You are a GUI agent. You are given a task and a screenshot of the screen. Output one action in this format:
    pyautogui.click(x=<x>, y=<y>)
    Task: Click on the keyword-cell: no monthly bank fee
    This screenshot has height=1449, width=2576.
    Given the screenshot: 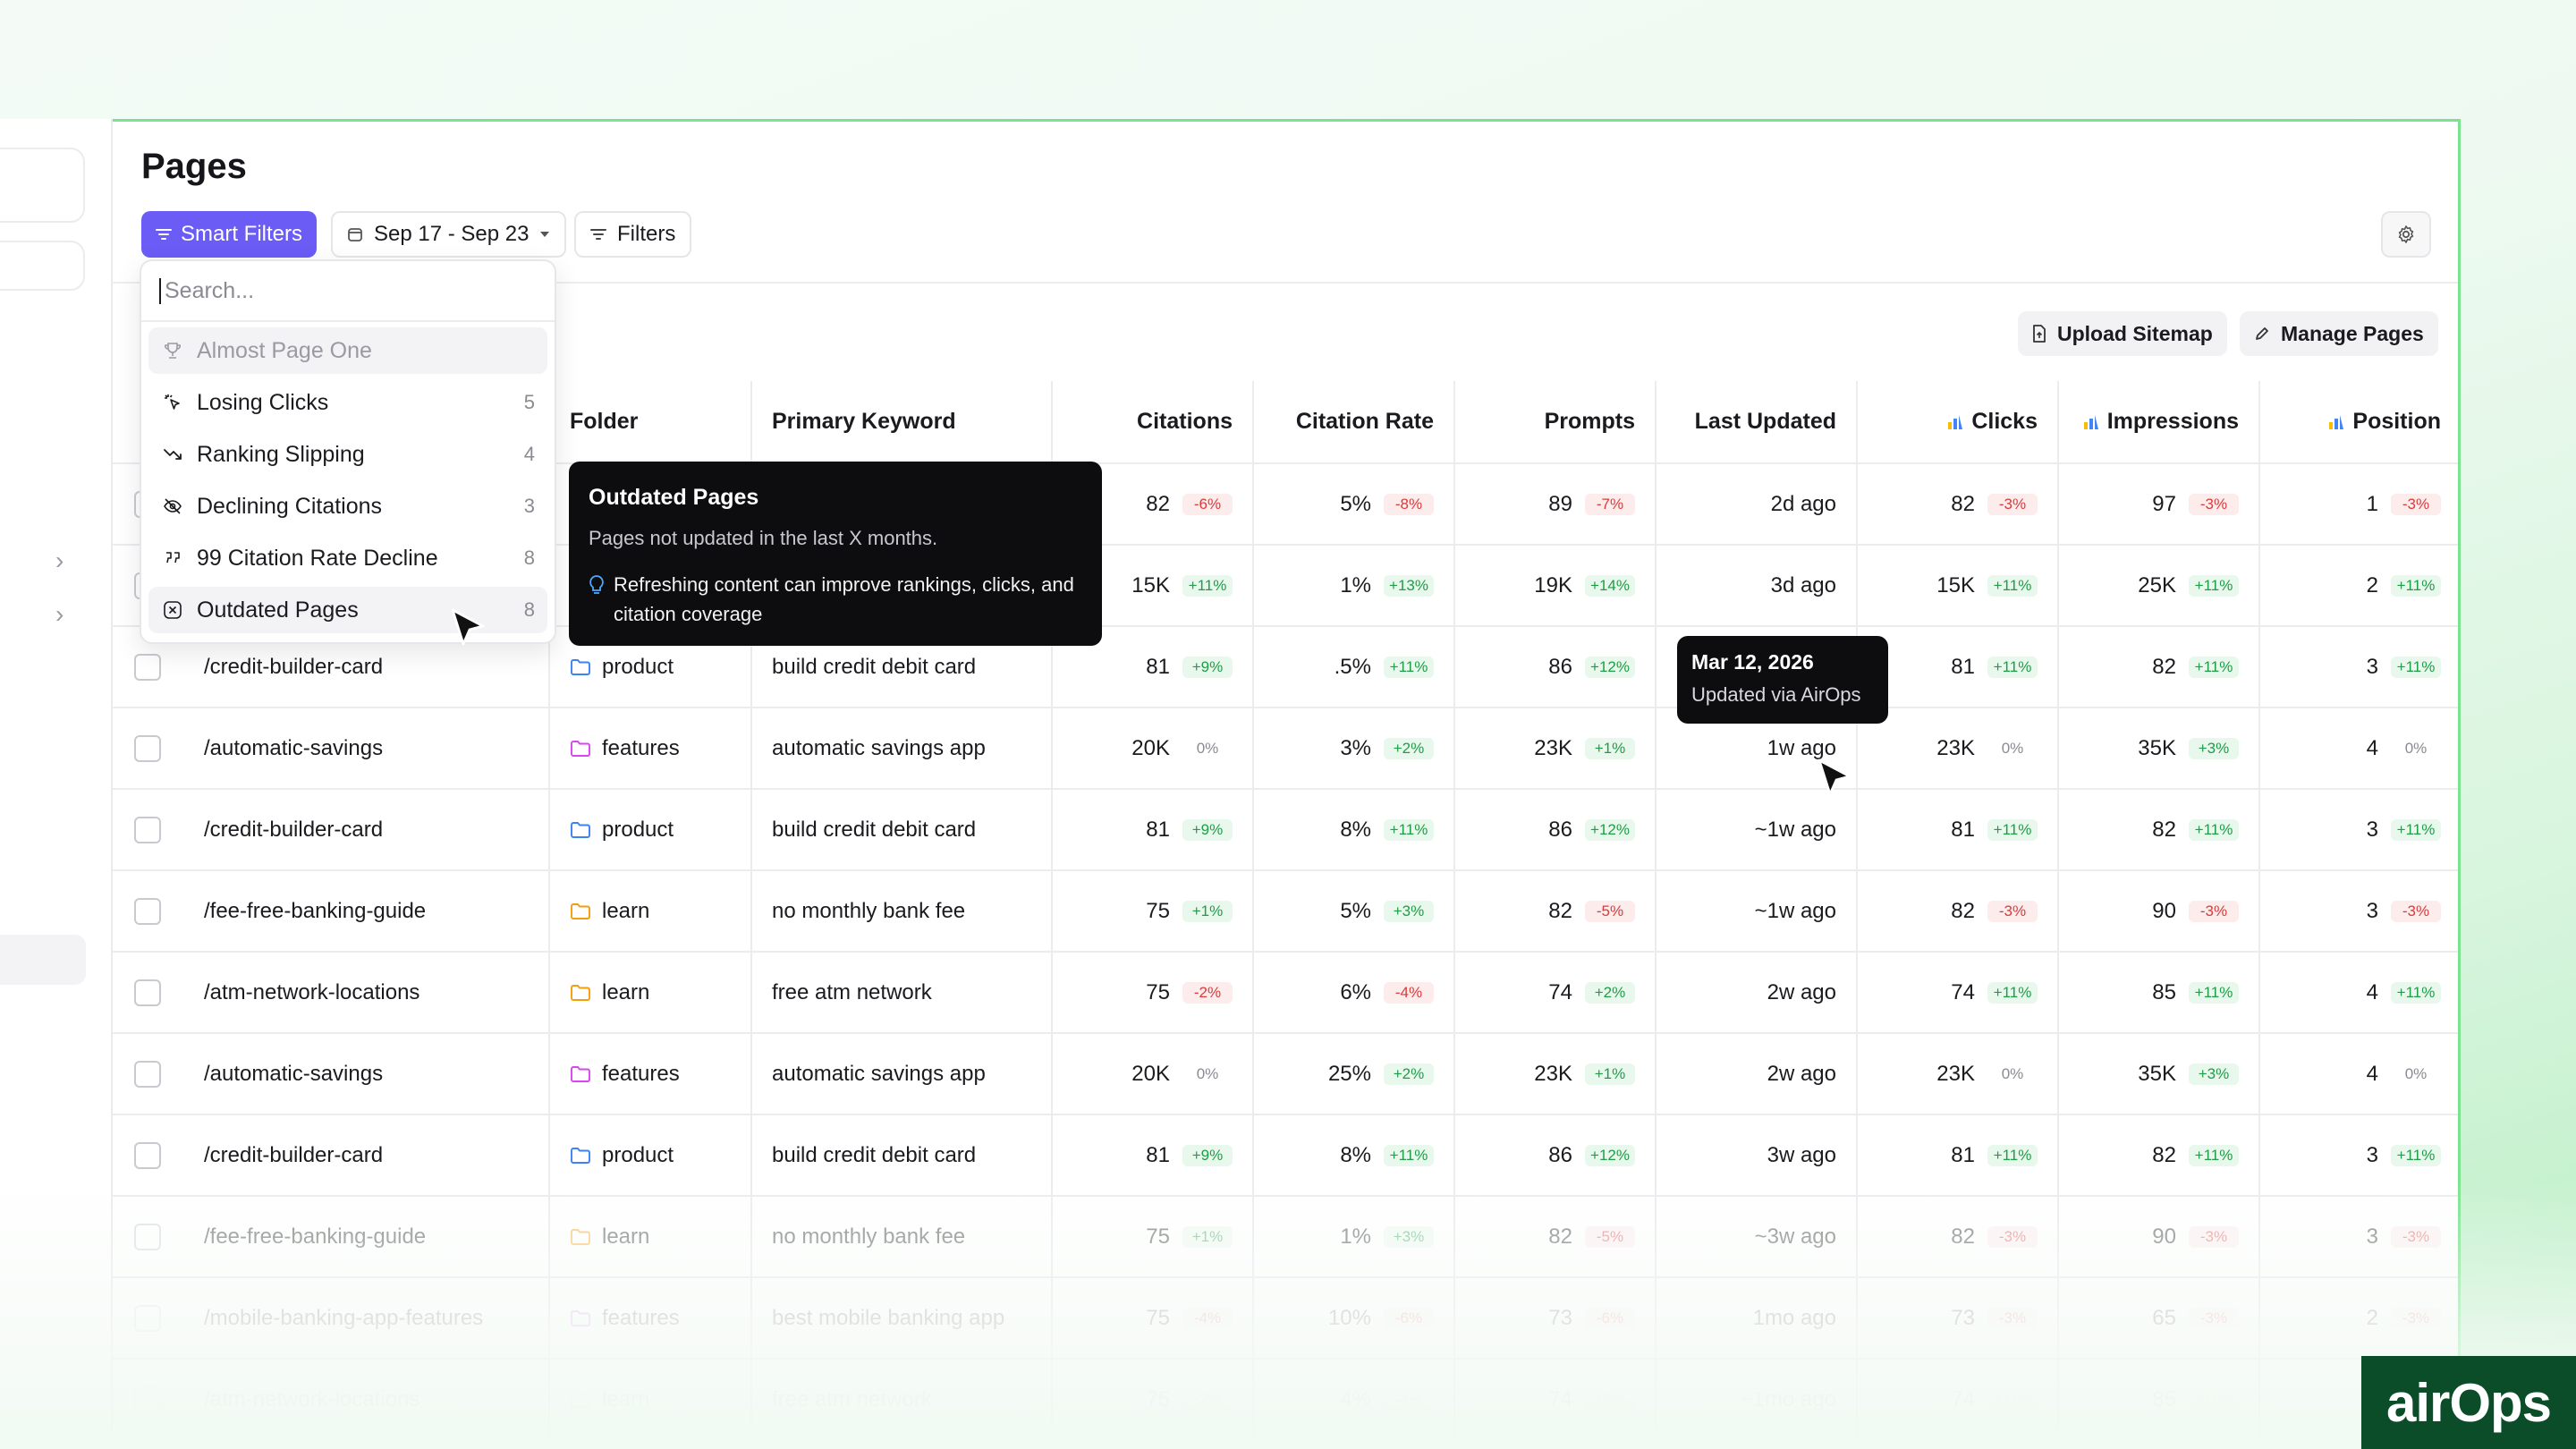 What is the action you would take?
    pyautogui.click(x=902, y=1237)
    